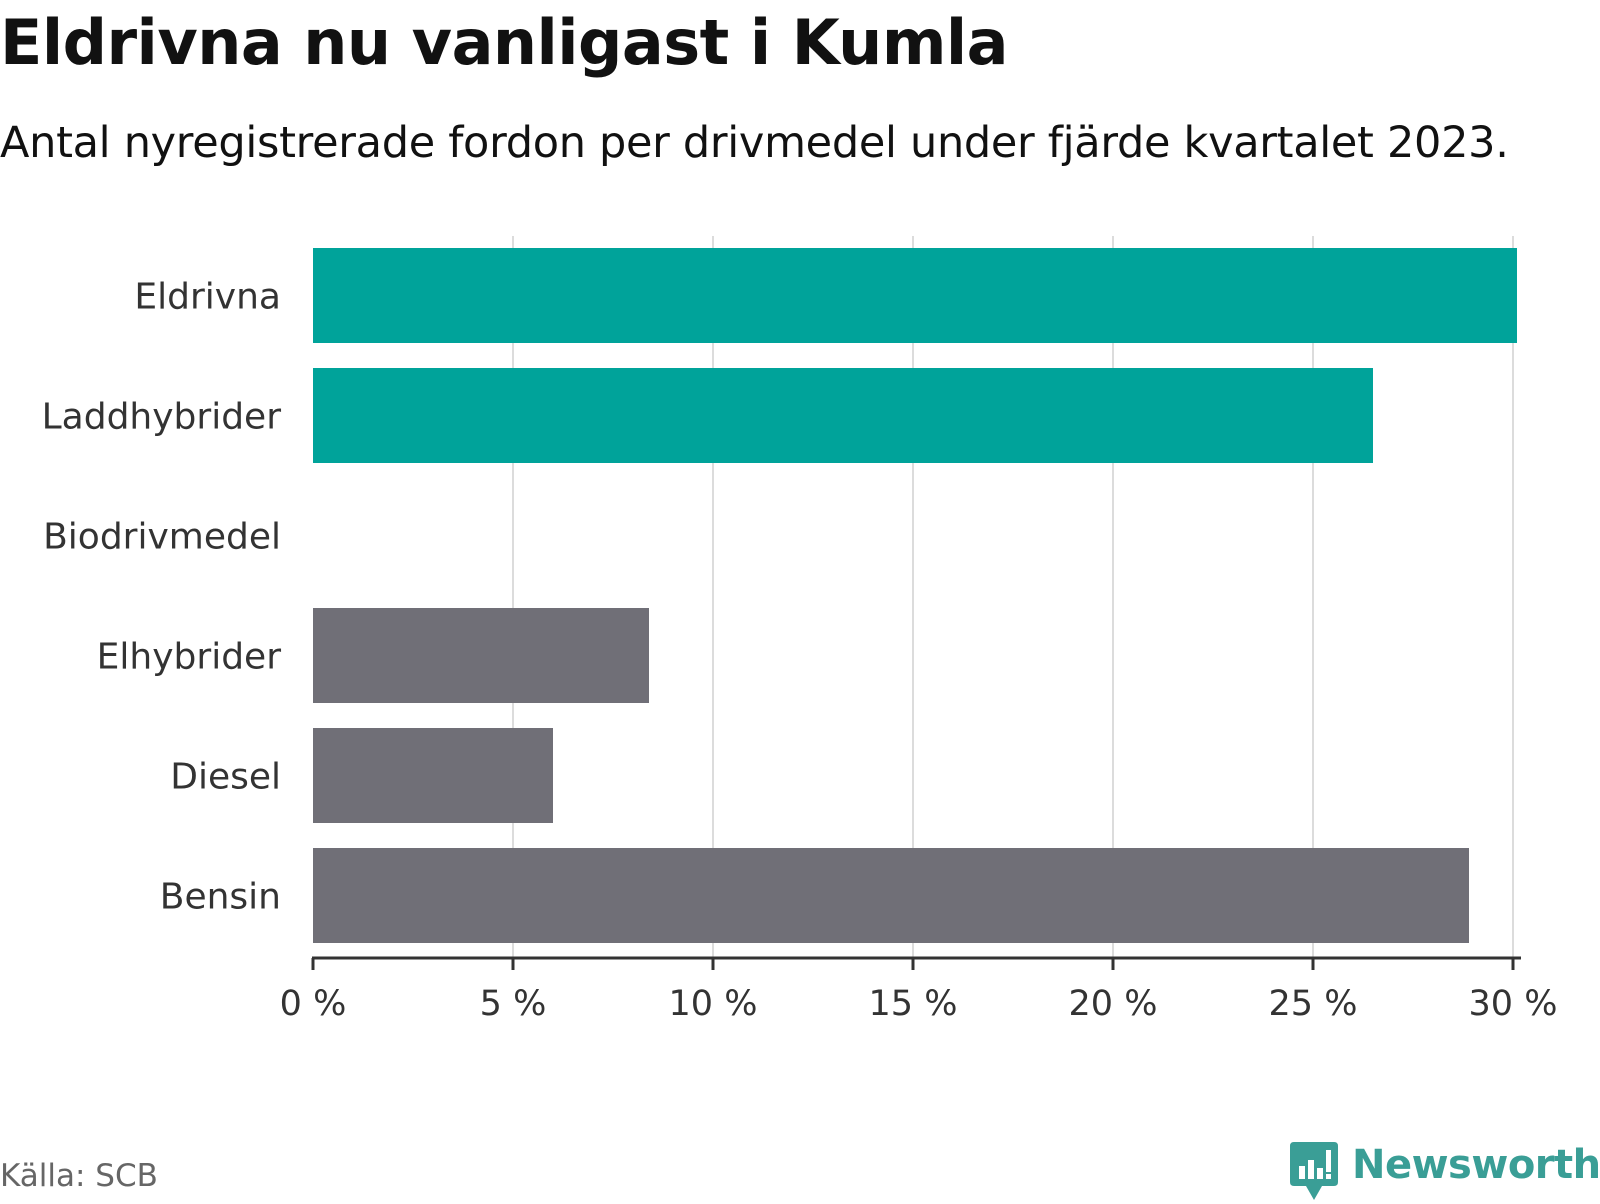 The image size is (1600, 1204). Describe the element at coordinates (79, 1176) in the screenshot. I see `source-note: Källa: SCB` at that location.